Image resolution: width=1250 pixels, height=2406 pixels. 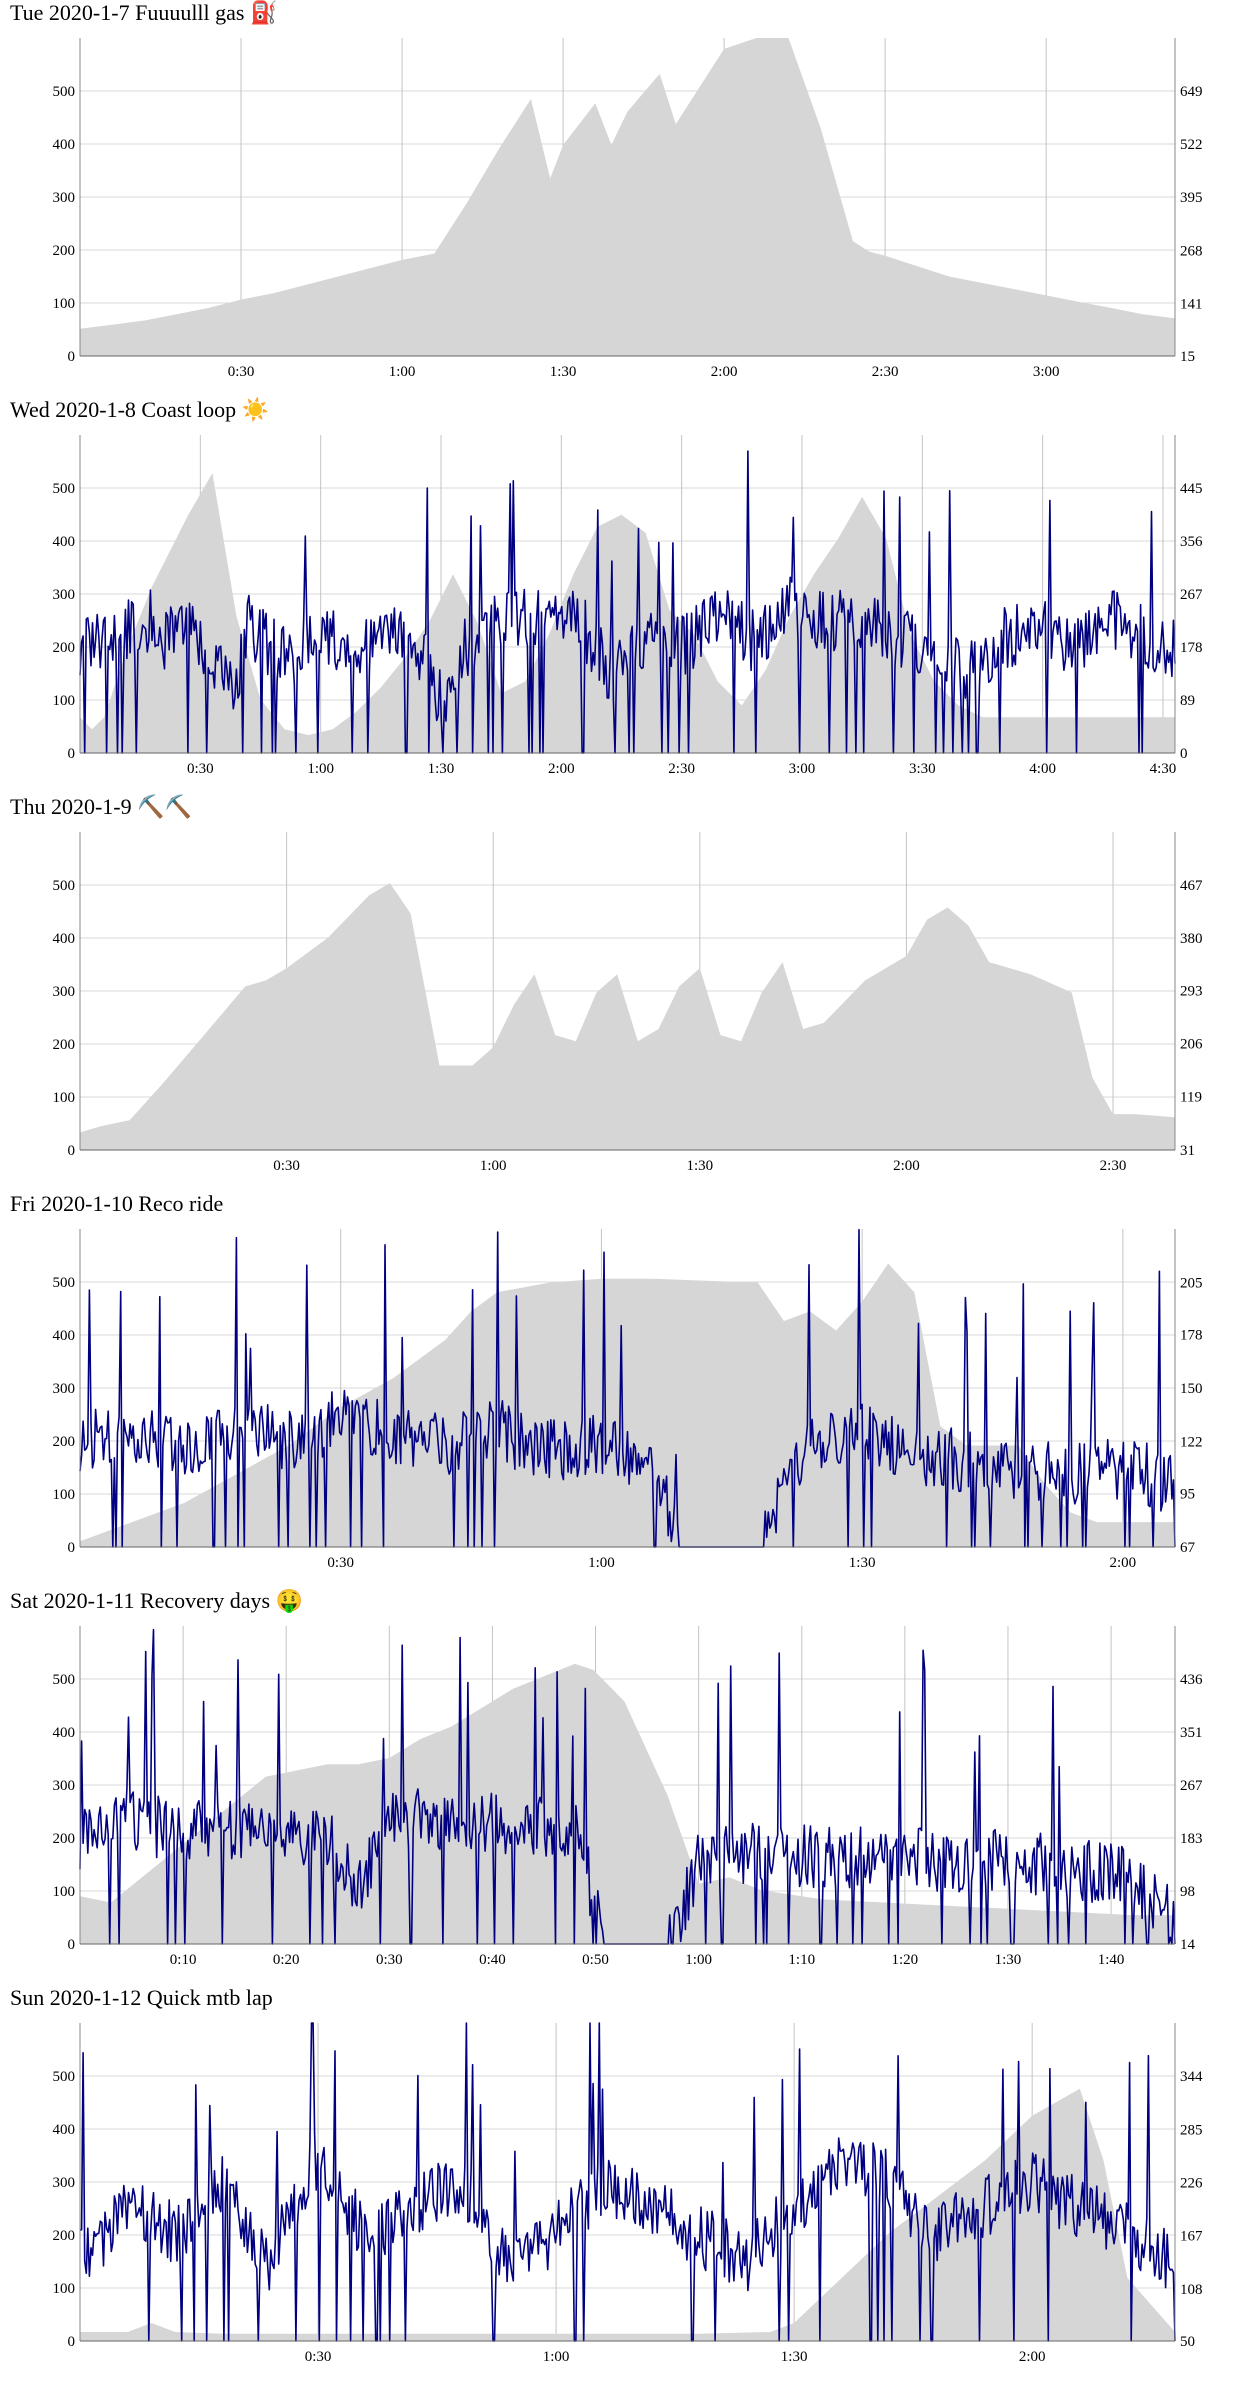 What do you see at coordinates (183, 1960) in the screenshot?
I see `x-tick-label: 0:10` at bounding box center [183, 1960].